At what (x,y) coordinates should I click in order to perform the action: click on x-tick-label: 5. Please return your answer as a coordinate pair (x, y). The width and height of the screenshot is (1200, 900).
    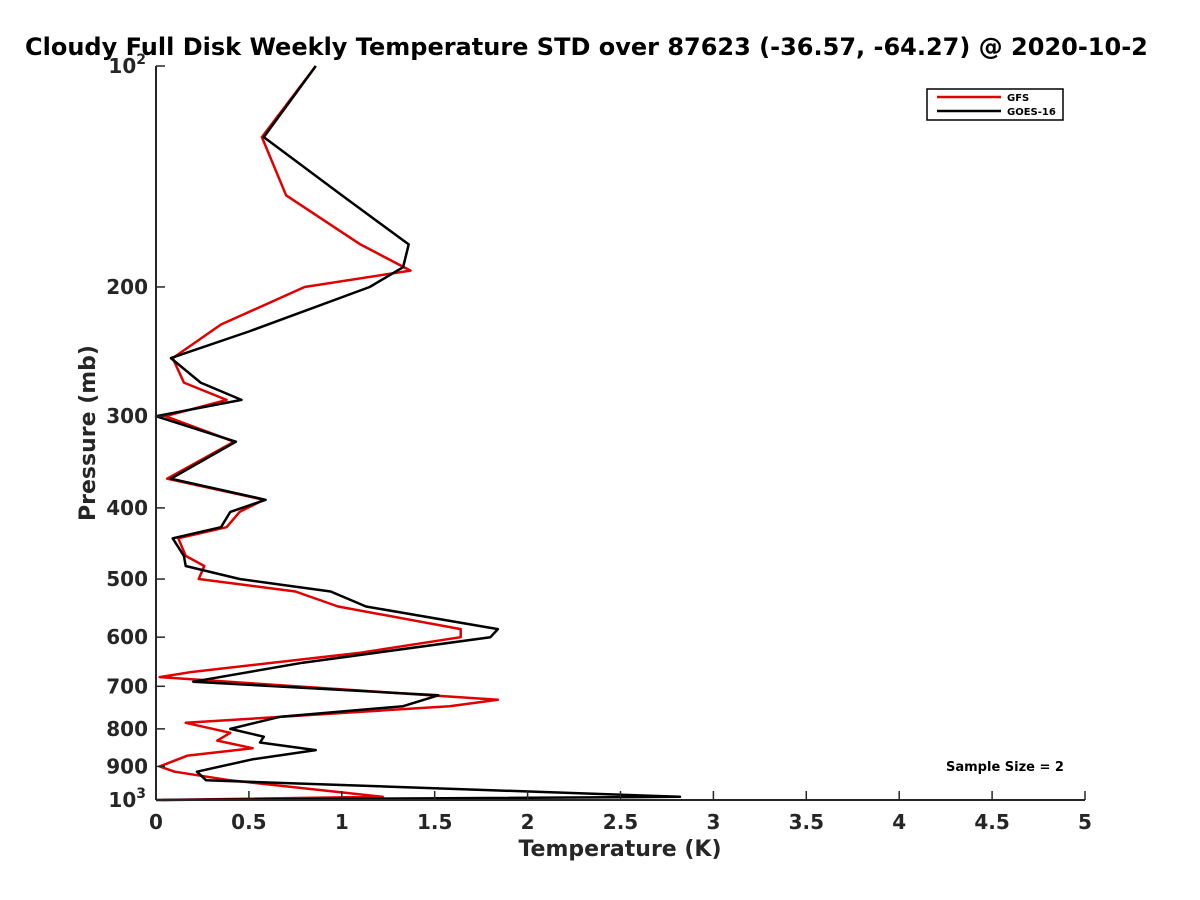
    Looking at the image, I should click on (1085, 822).